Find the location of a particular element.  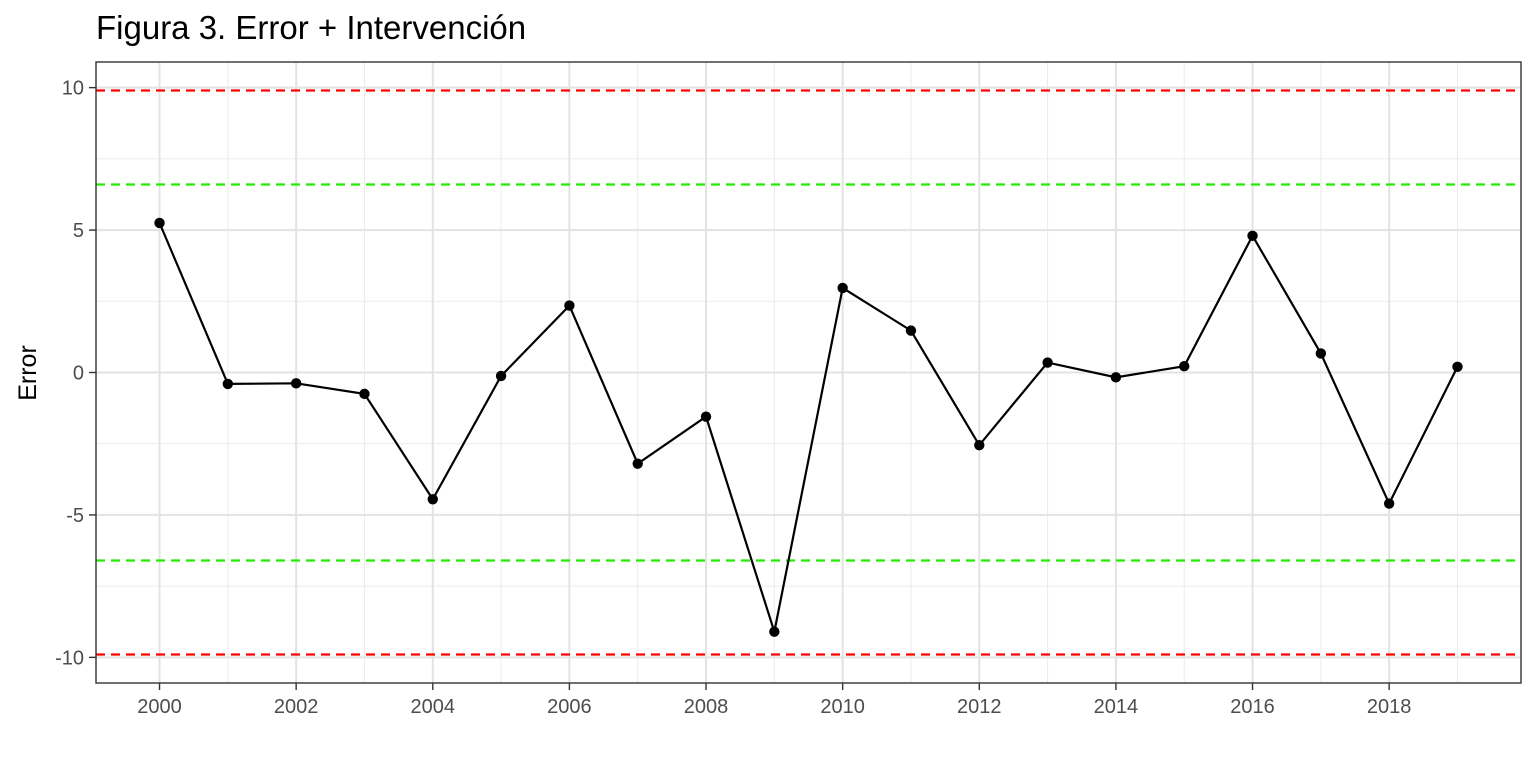

chart-title: Figura 3. Error + Intervención is located at coordinates (311, 27).